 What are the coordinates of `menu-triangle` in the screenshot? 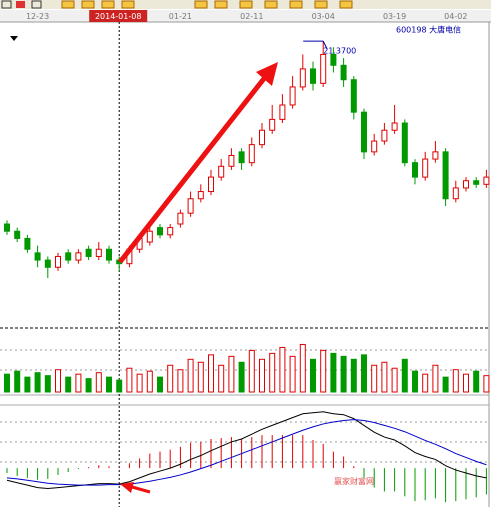 It's located at (14, 38).